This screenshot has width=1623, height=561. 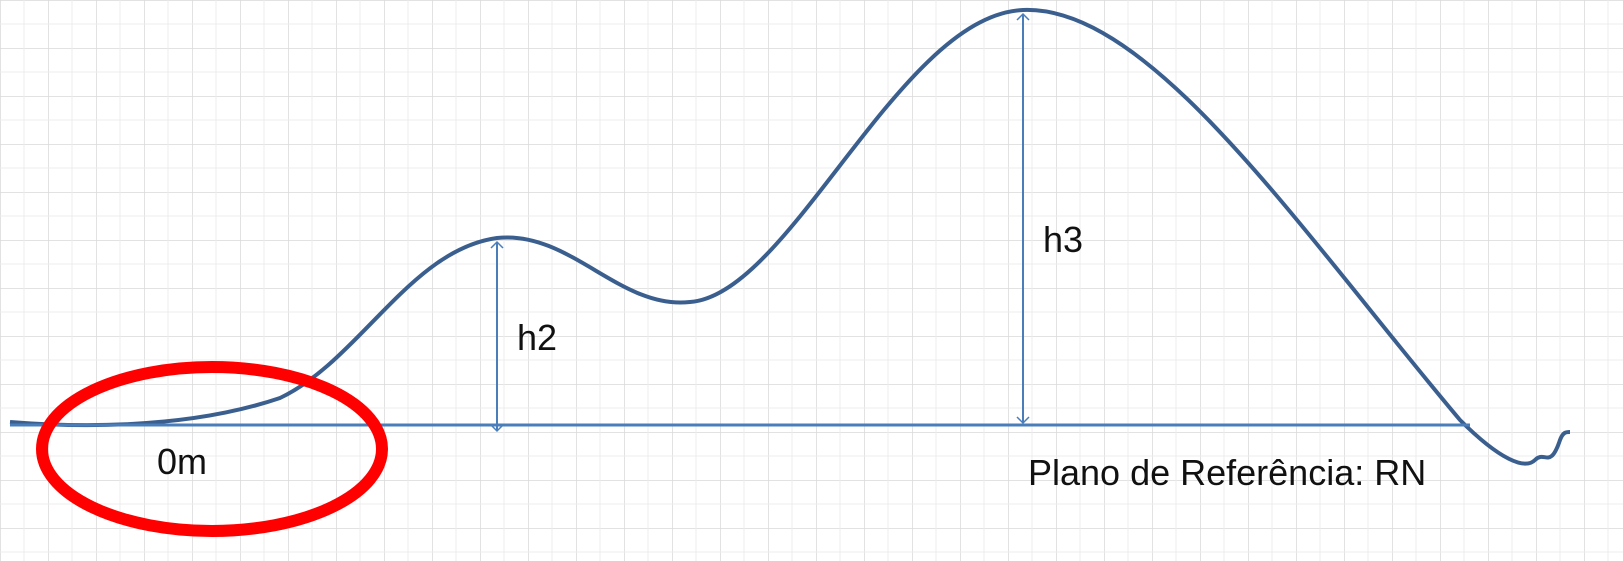 What do you see at coordinates (1227, 472) in the screenshot?
I see `reference-label: Plano de Referência: RN` at bounding box center [1227, 472].